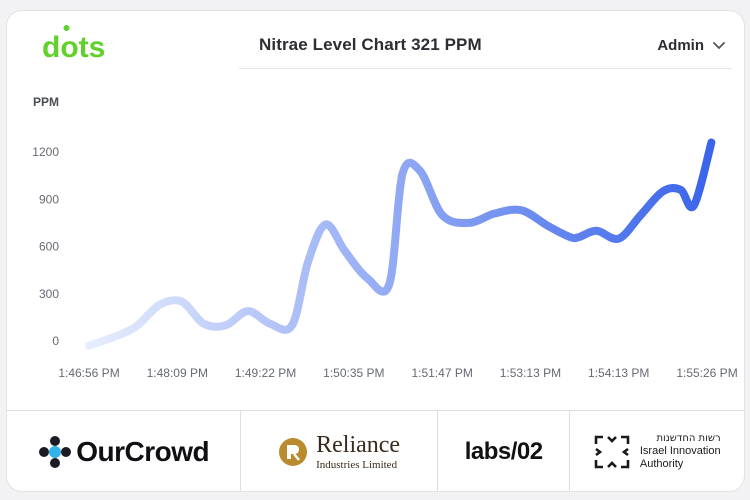  I want to click on x-tick-label: 1:51:47 PM, so click(441, 373).